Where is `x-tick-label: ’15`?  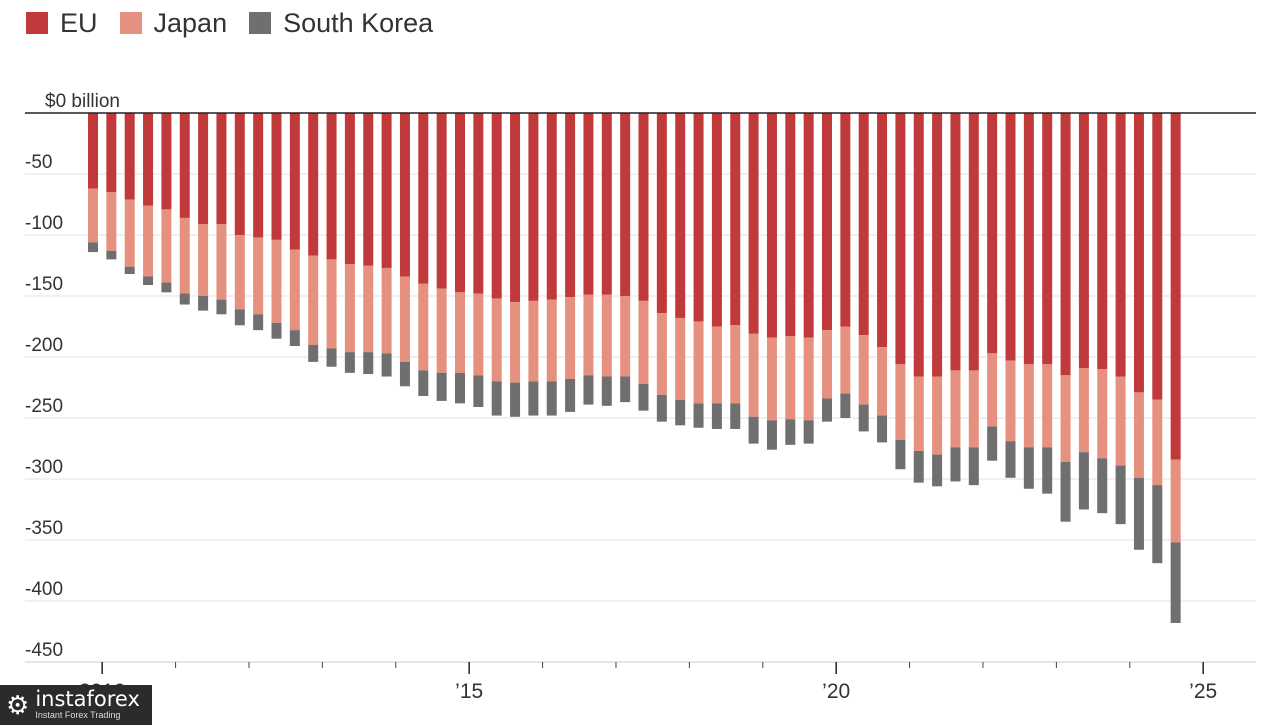
x-tick-label: ’15 is located at coordinates (469, 691).